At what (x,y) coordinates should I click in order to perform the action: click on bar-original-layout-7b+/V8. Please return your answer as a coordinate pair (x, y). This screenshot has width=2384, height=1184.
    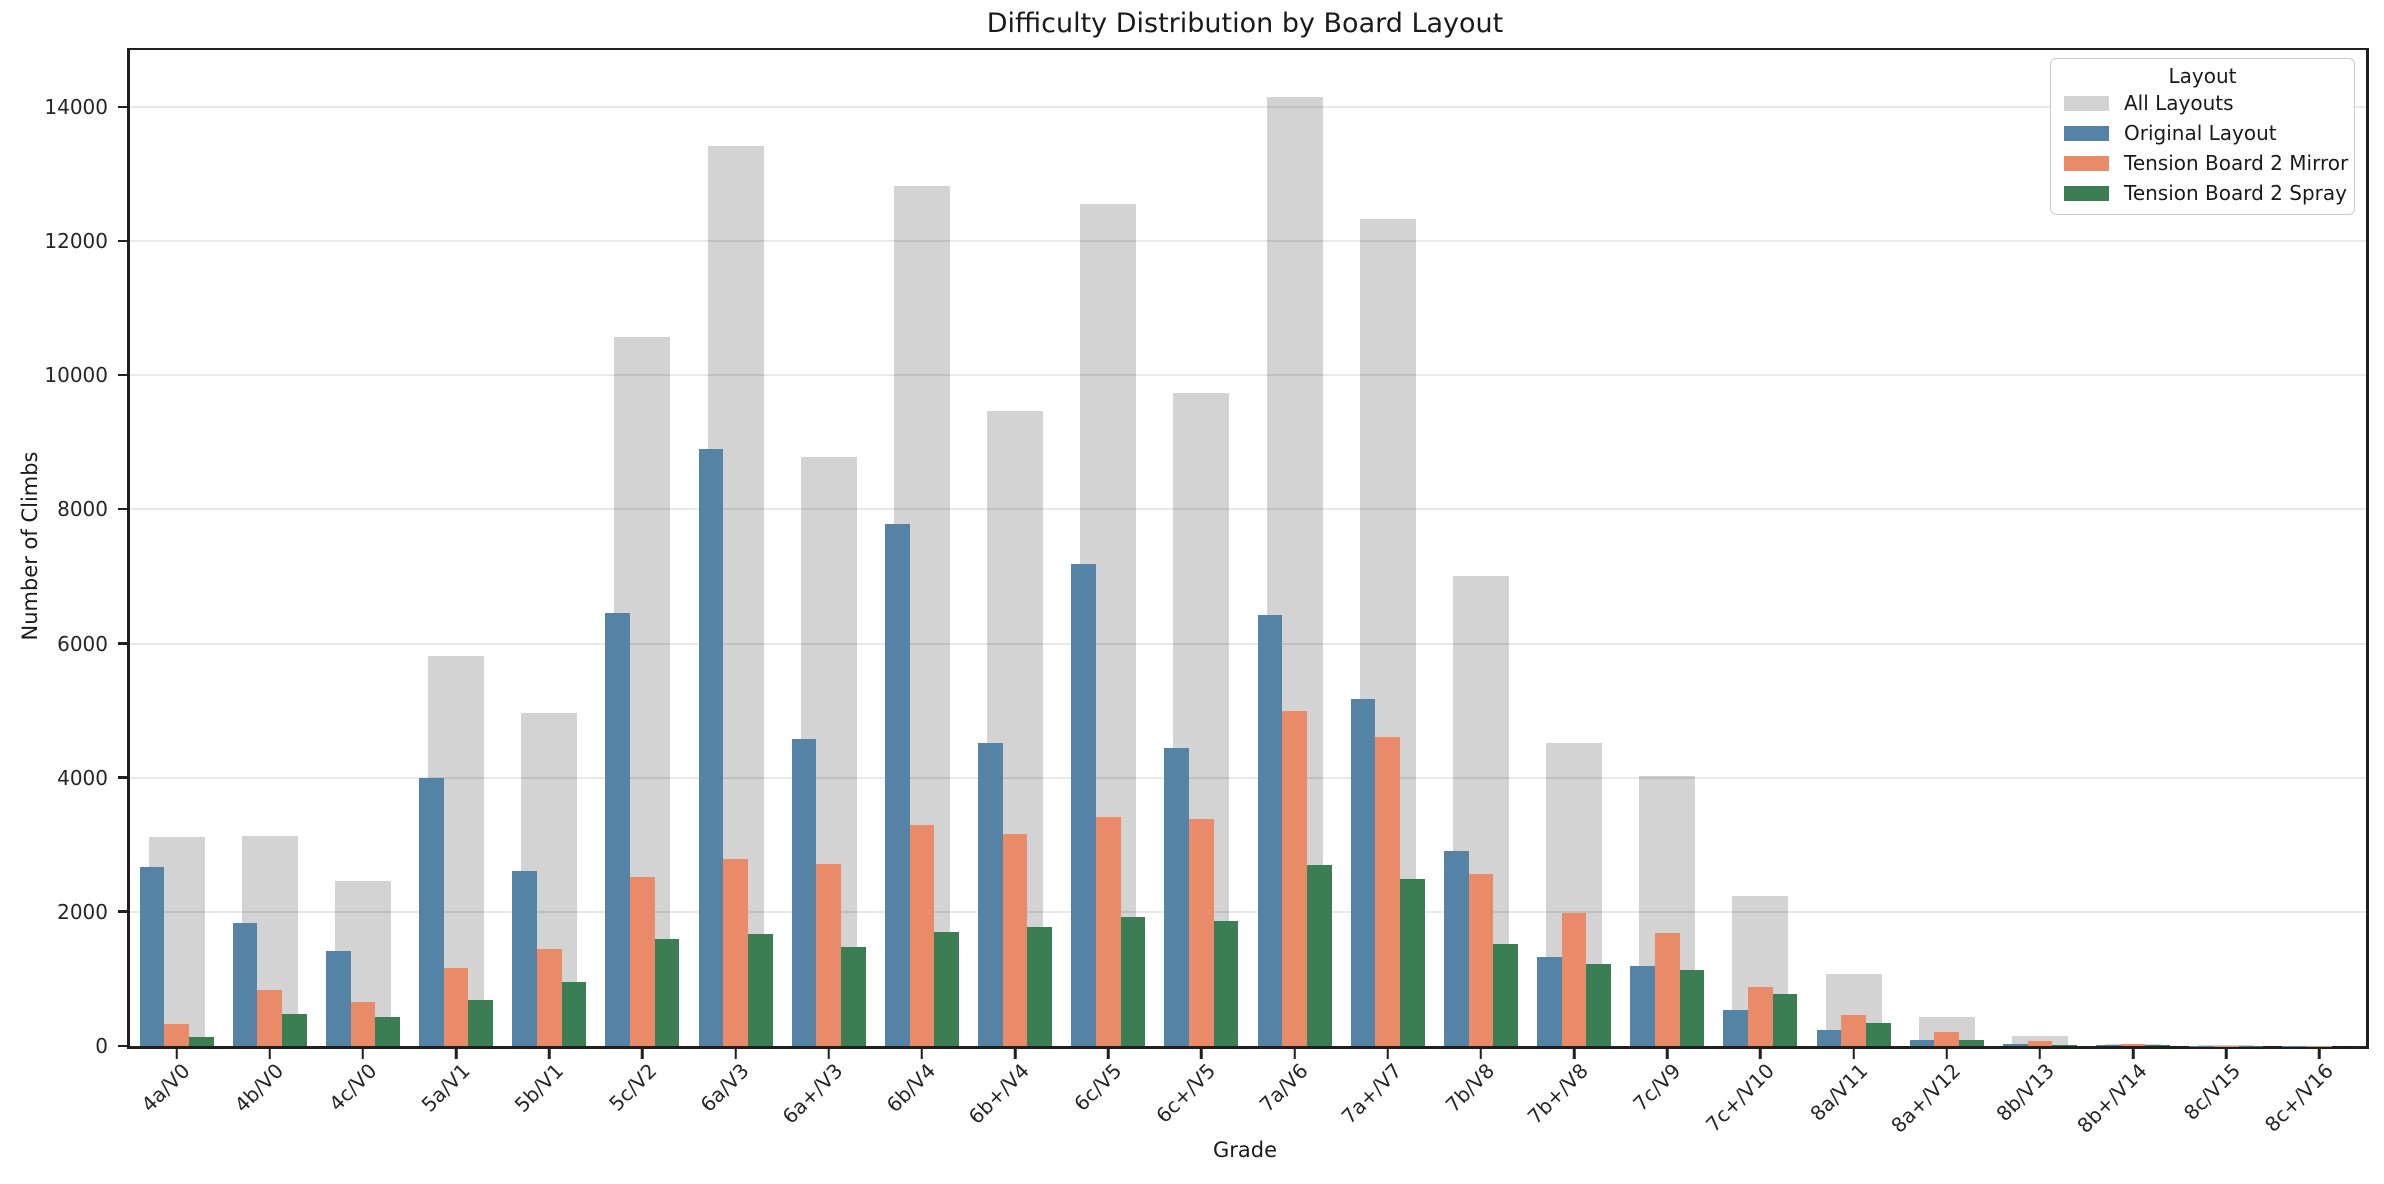
    Looking at the image, I should click on (1549, 1001).